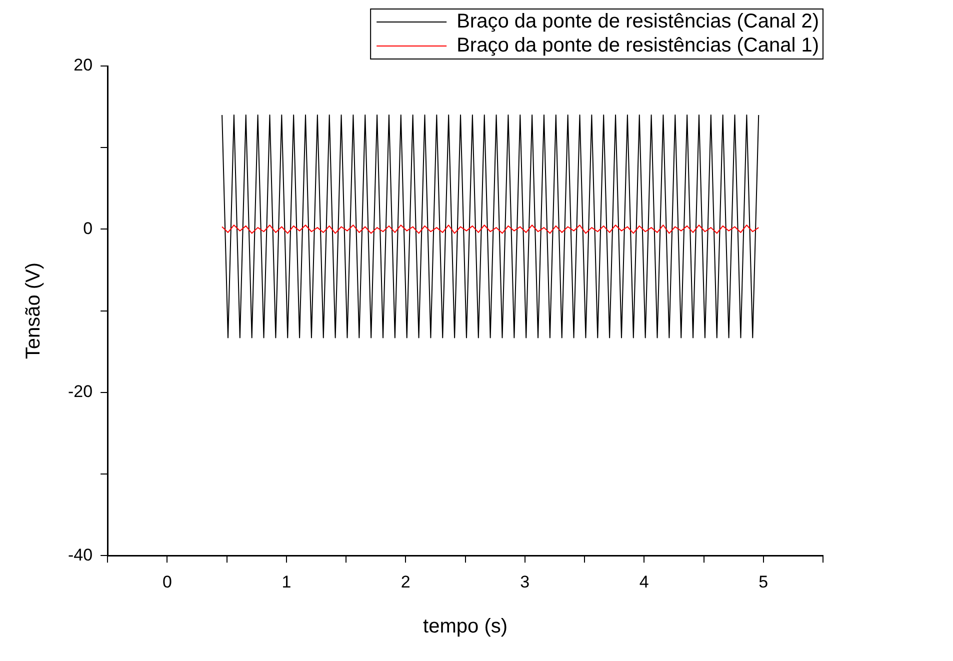 This screenshot has height=661, width=953. I want to click on y-tick-label: 0, so click(88, 228).